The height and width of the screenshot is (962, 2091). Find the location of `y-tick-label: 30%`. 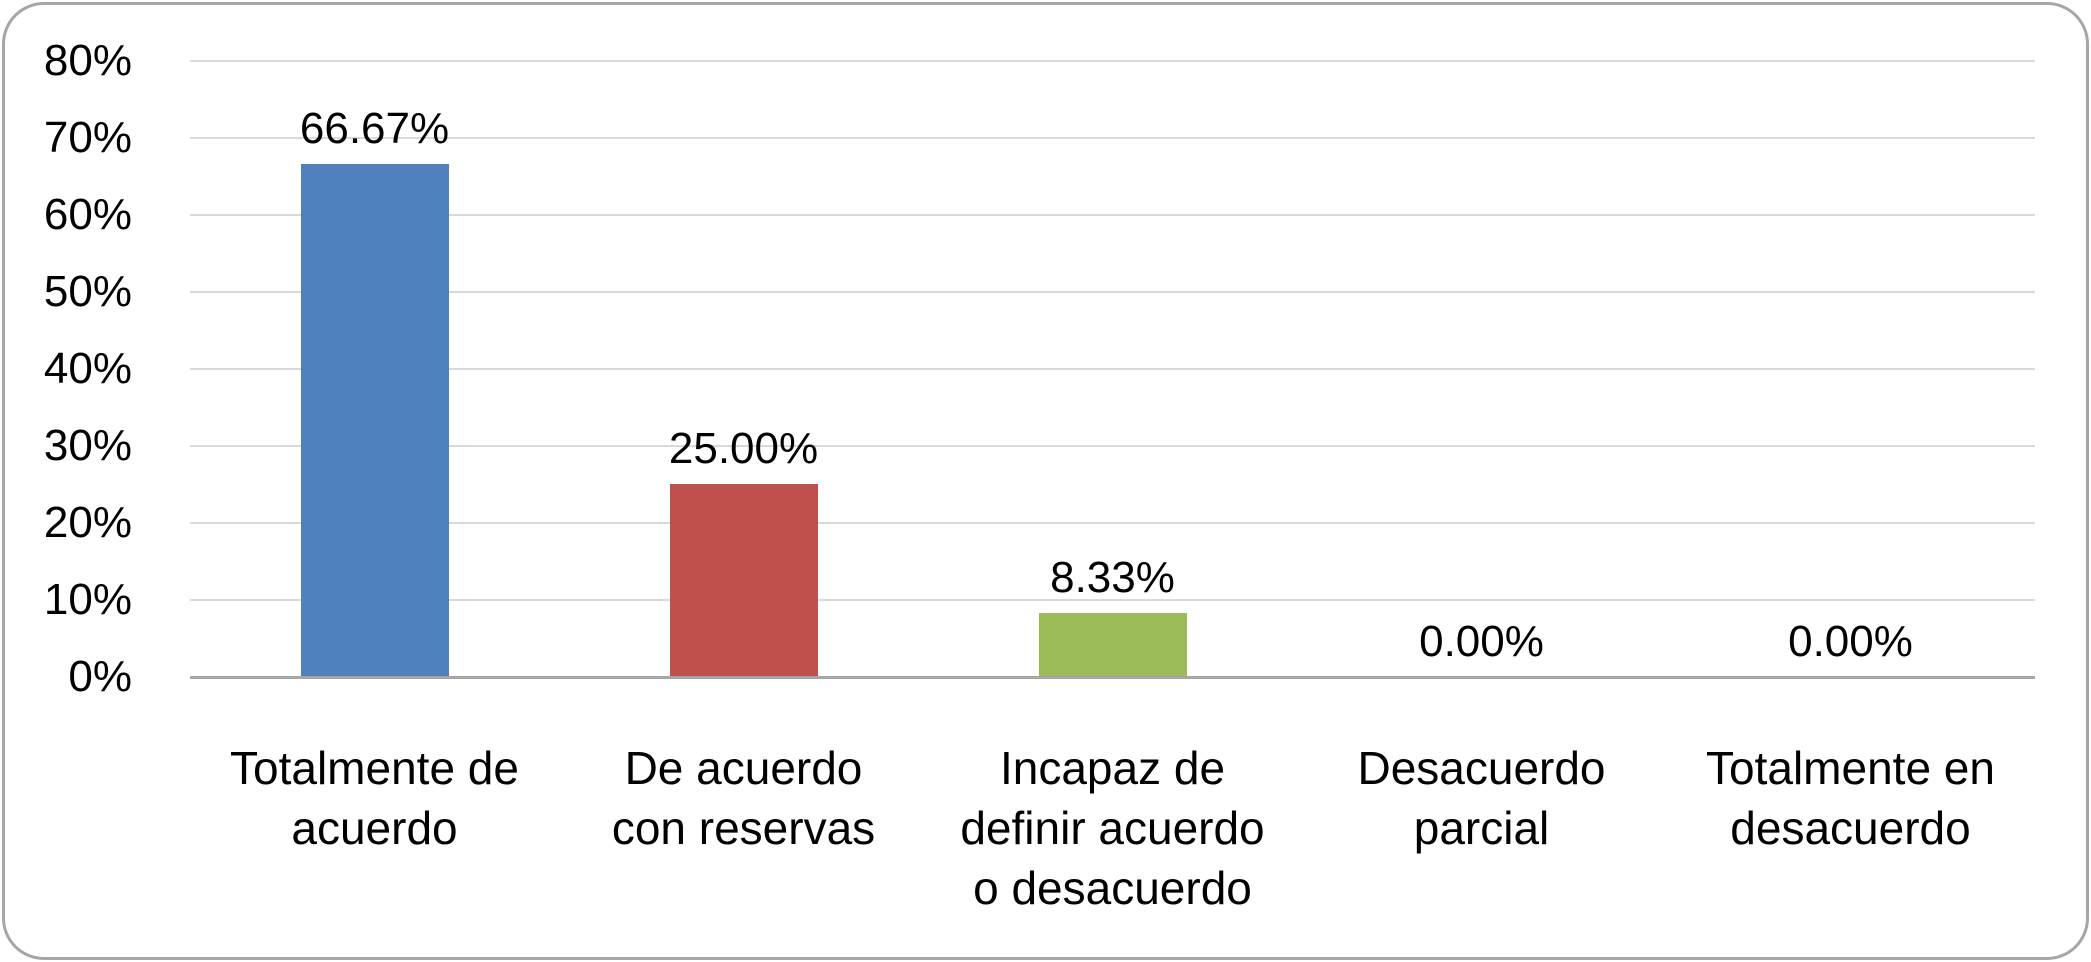

y-tick-label: 30% is located at coordinates (87, 445).